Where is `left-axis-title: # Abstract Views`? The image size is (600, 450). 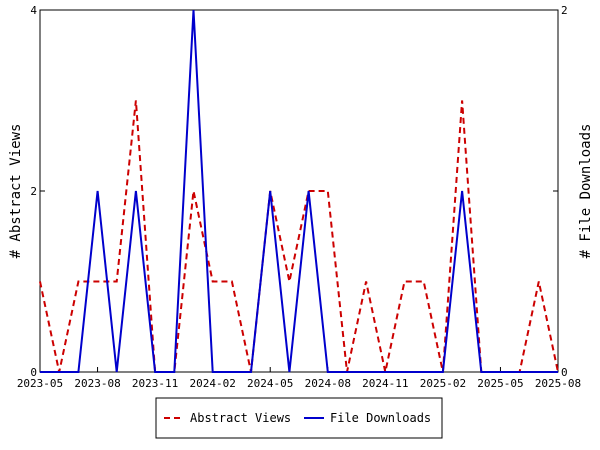
left-axis-title: # Abstract Views is located at coordinates (16, 191).